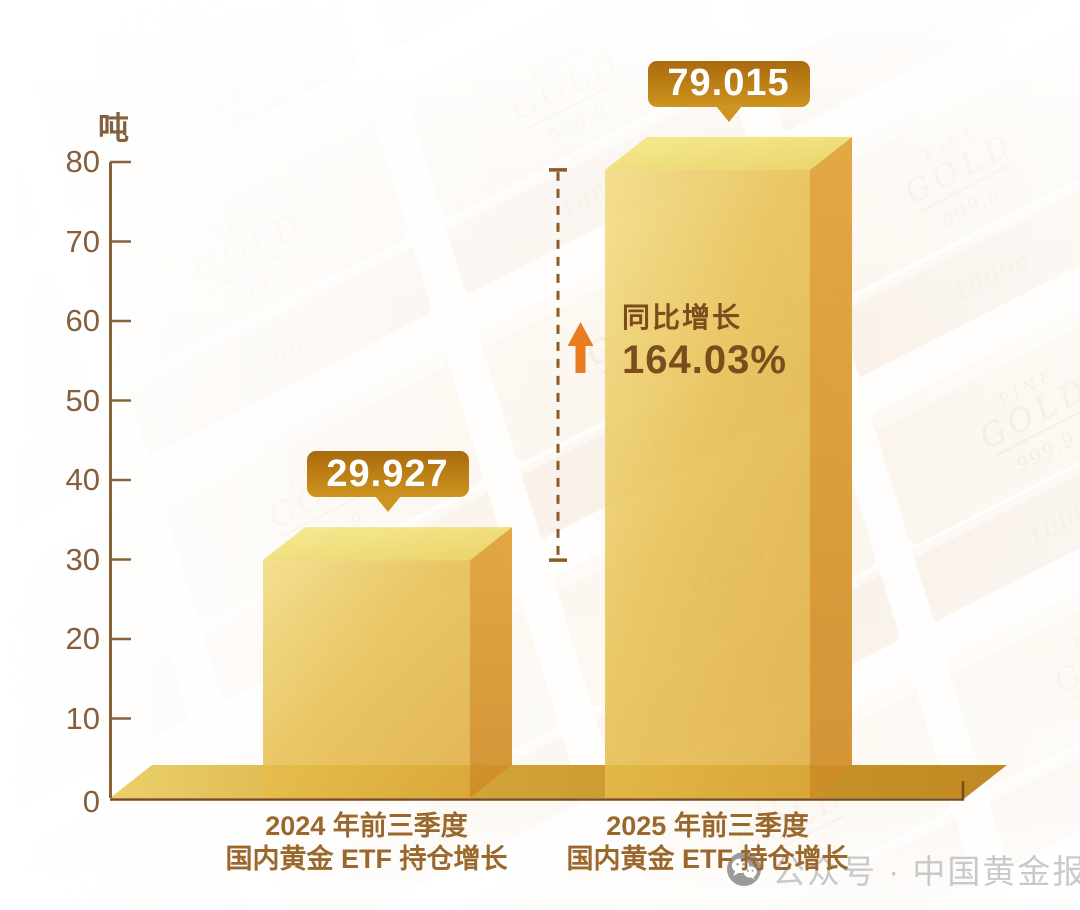 The width and height of the screenshot is (1080, 910). Describe the element at coordinates (744, 869) in the screenshot. I see `wechat-icon` at that location.